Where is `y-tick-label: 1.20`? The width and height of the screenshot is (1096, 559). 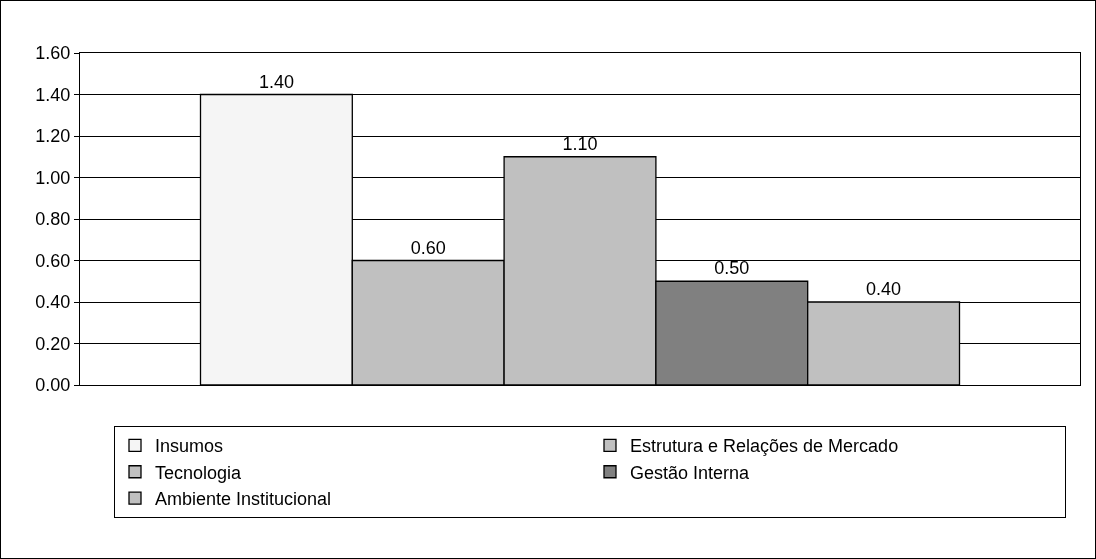 y-tick-label: 1.20 is located at coordinates (53, 136).